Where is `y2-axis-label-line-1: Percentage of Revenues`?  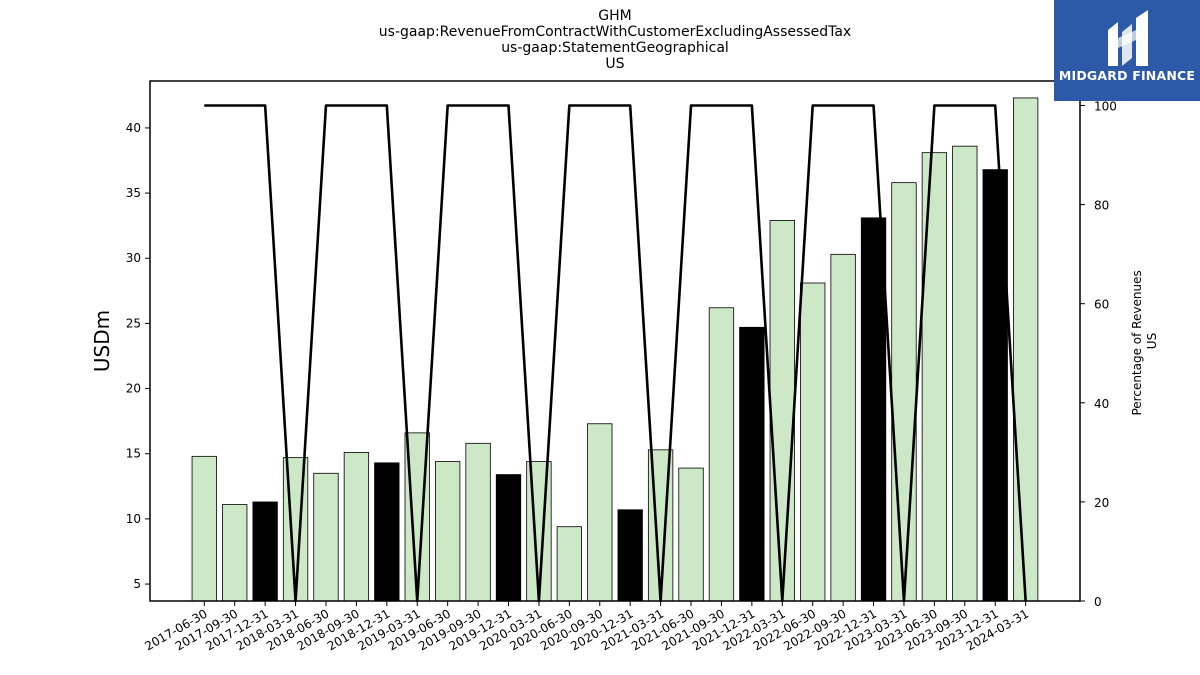 y2-axis-label-line-1: Percentage of Revenues is located at coordinates (1137, 342).